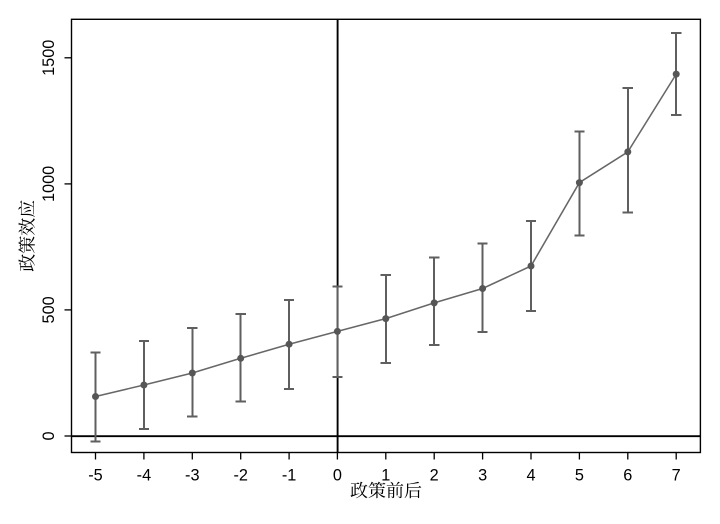  What do you see at coordinates (579, 476) in the screenshot?
I see `svg-text: 5` at bounding box center [579, 476].